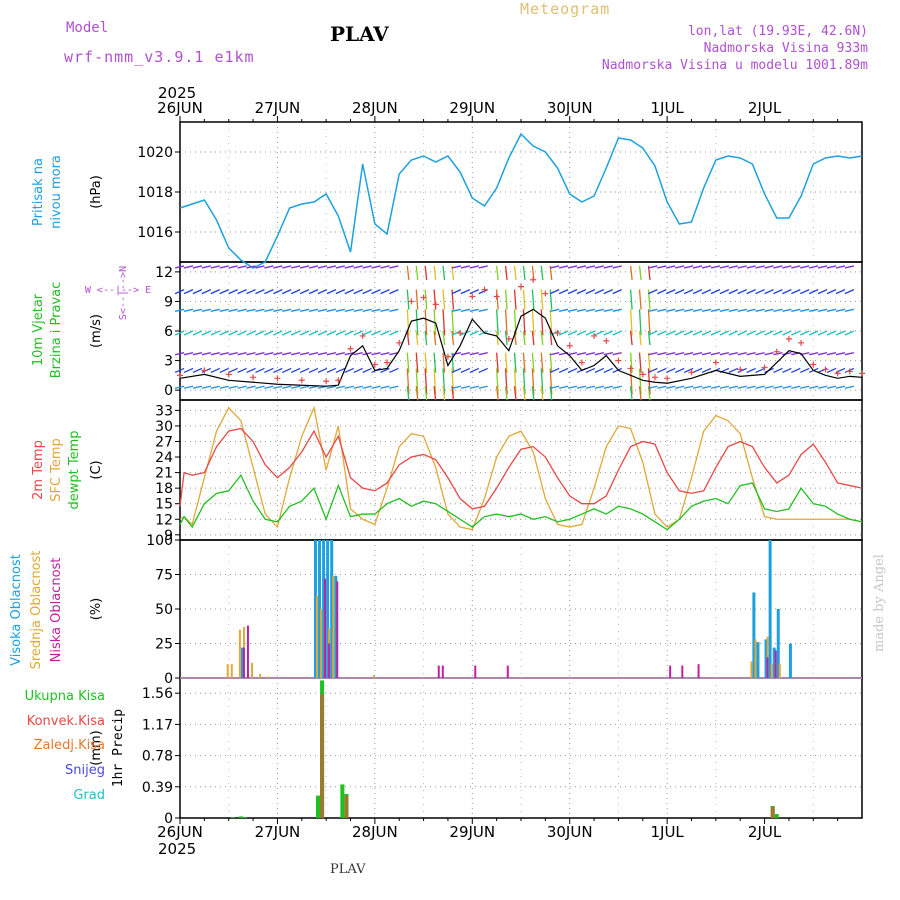 The image size is (900, 900). What do you see at coordinates (168, 362) in the screenshot?
I see `wind-ytick-label: 3` at bounding box center [168, 362].